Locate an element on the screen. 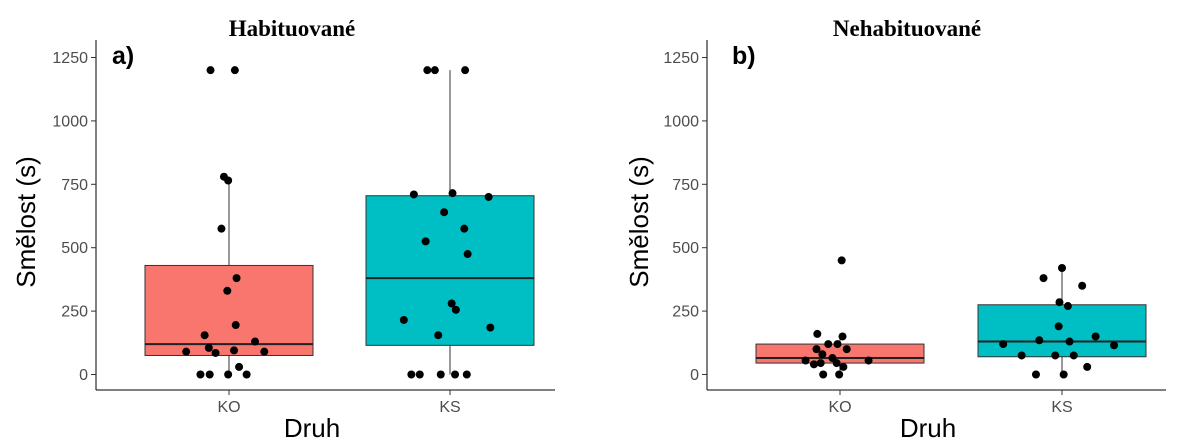 The image size is (1186, 441). panel-label: a) is located at coordinates (123, 56).